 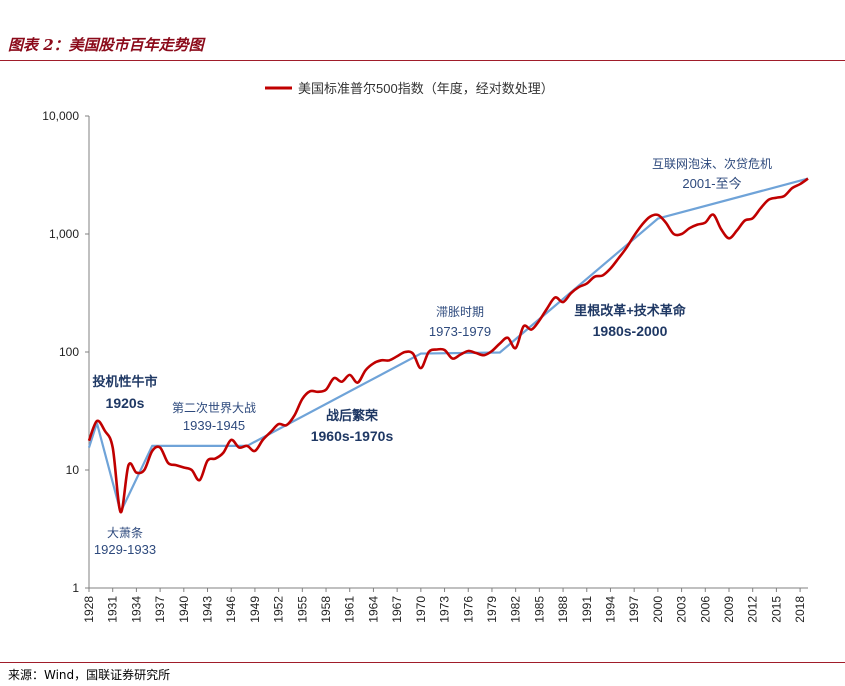 What do you see at coordinates (302, 609) in the screenshot?
I see `x-tick-label: 1955` at bounding box center [302, 609].